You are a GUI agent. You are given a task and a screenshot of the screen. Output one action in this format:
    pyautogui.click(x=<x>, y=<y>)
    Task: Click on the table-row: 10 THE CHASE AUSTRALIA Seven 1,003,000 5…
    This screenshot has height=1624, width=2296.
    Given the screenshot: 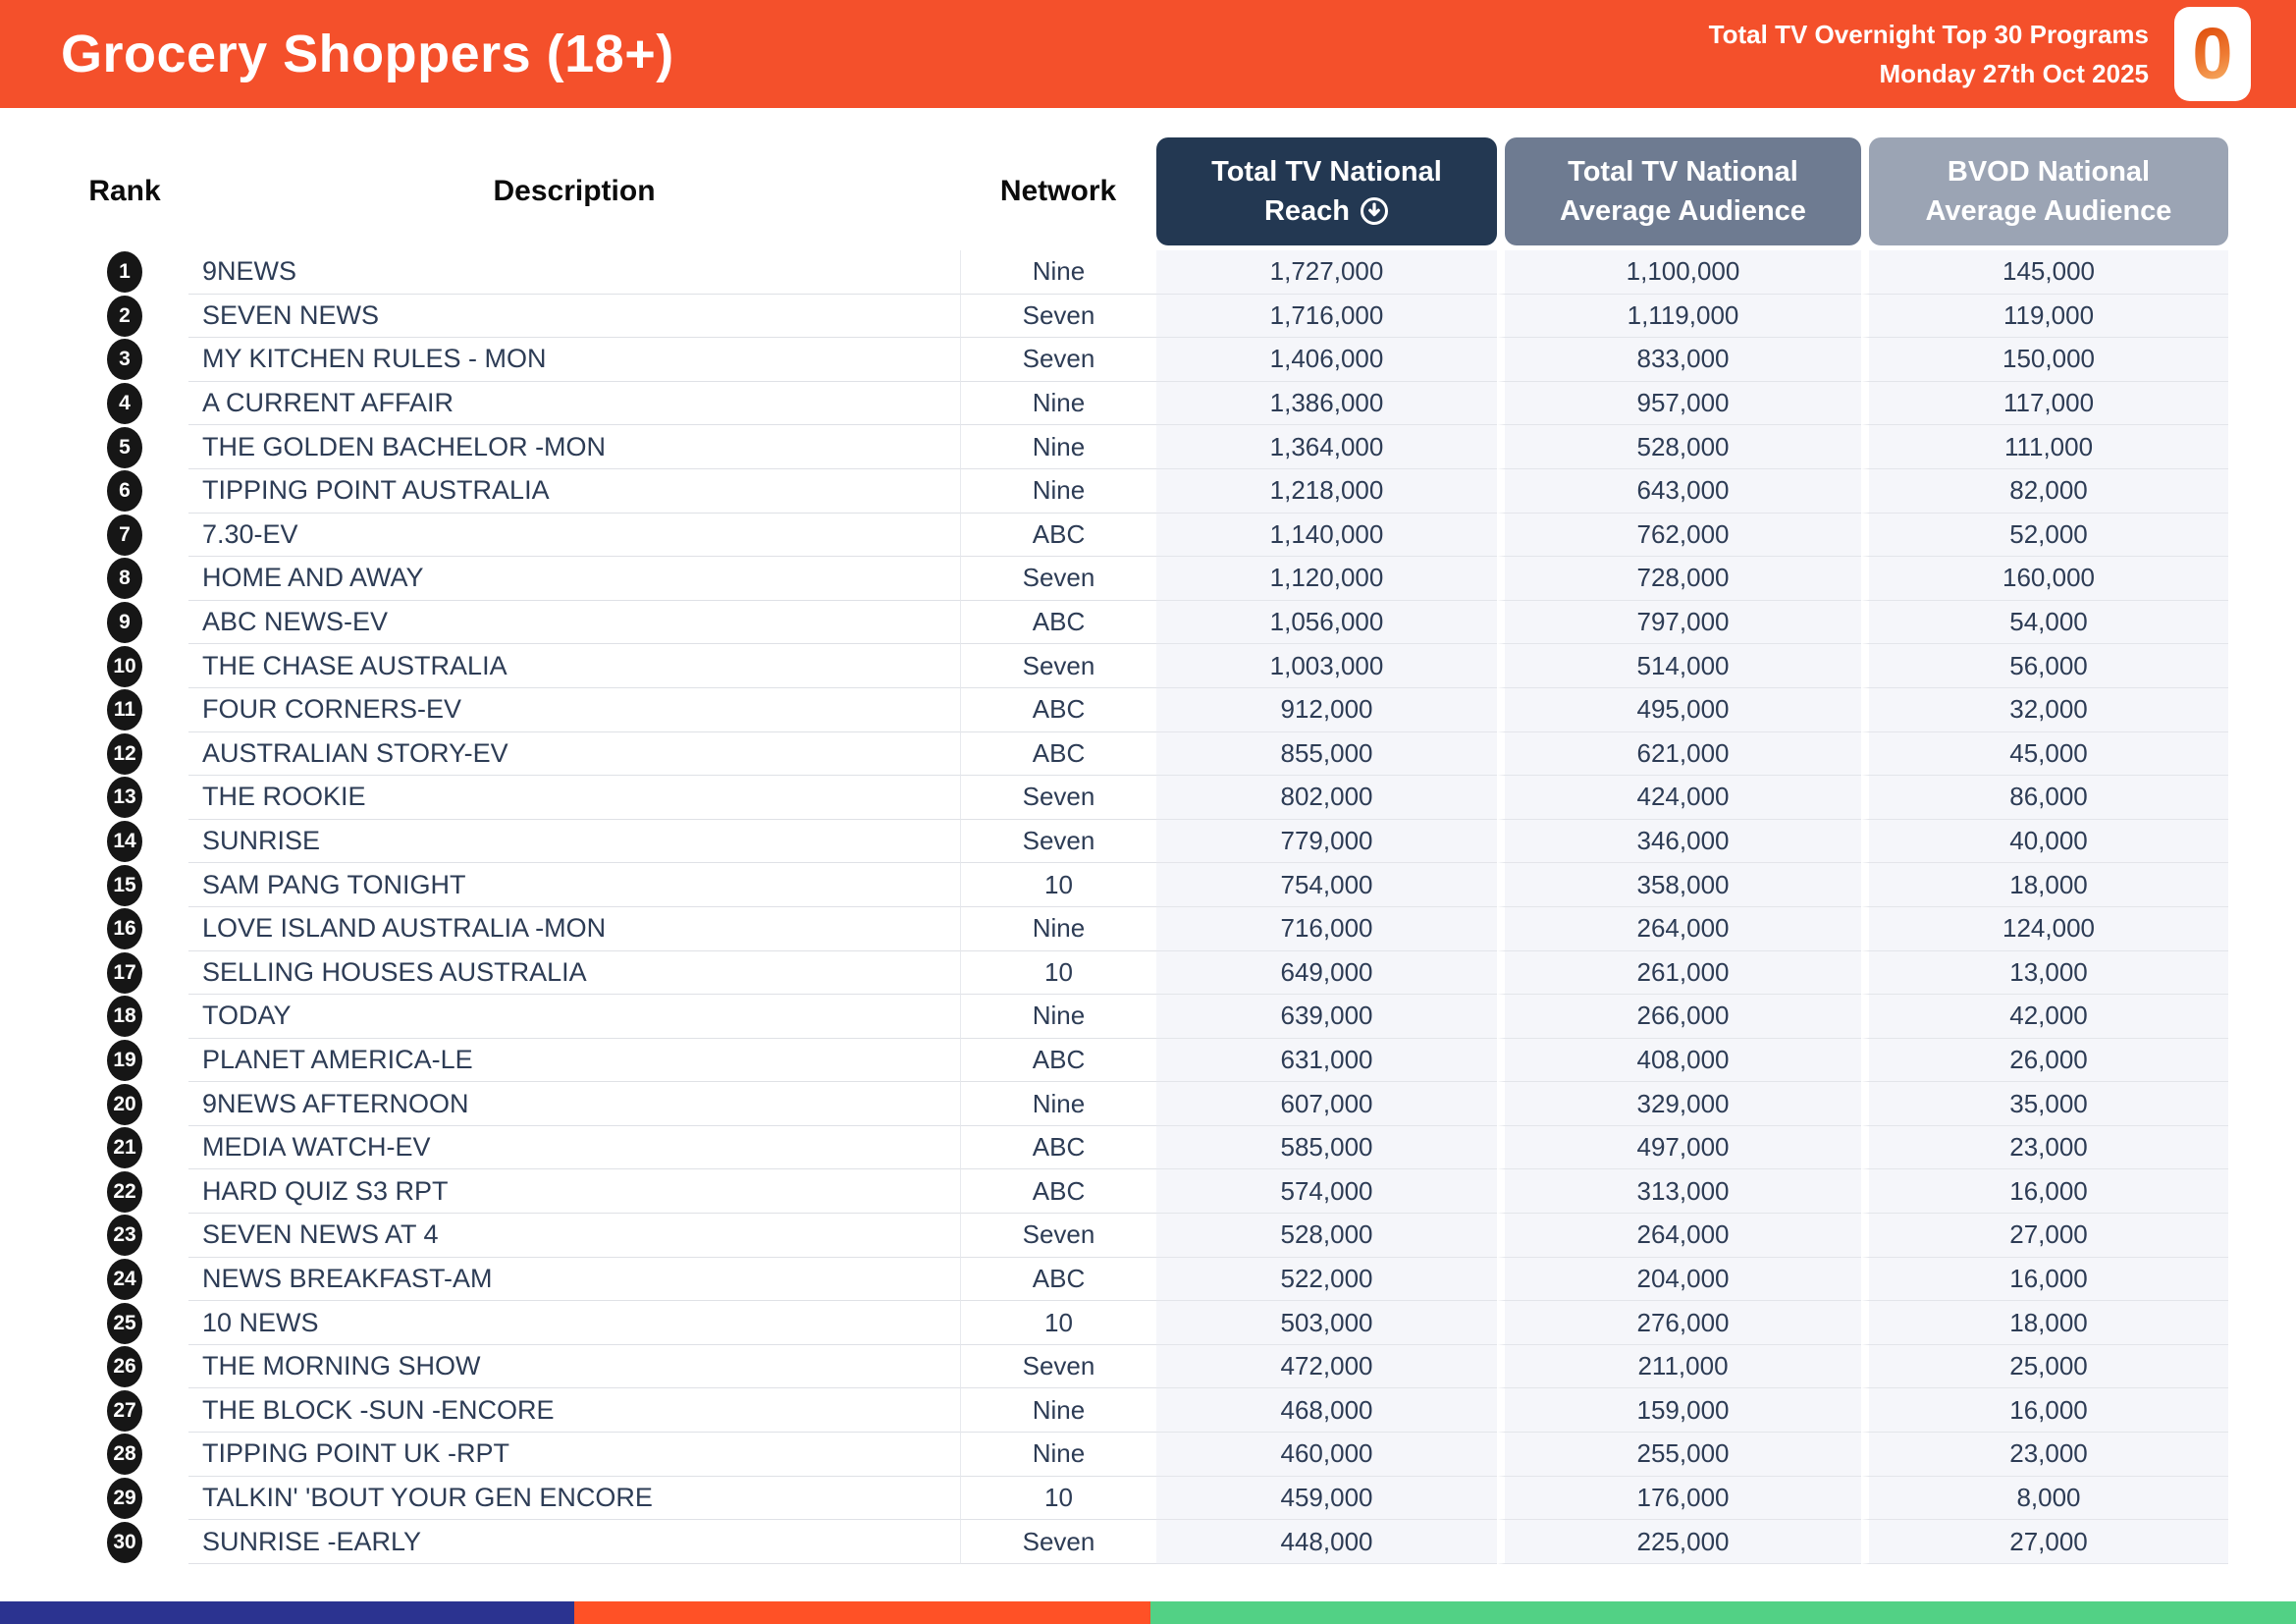 What is the action you would take?
    pyautogui.click(x=1156, y=666)
    